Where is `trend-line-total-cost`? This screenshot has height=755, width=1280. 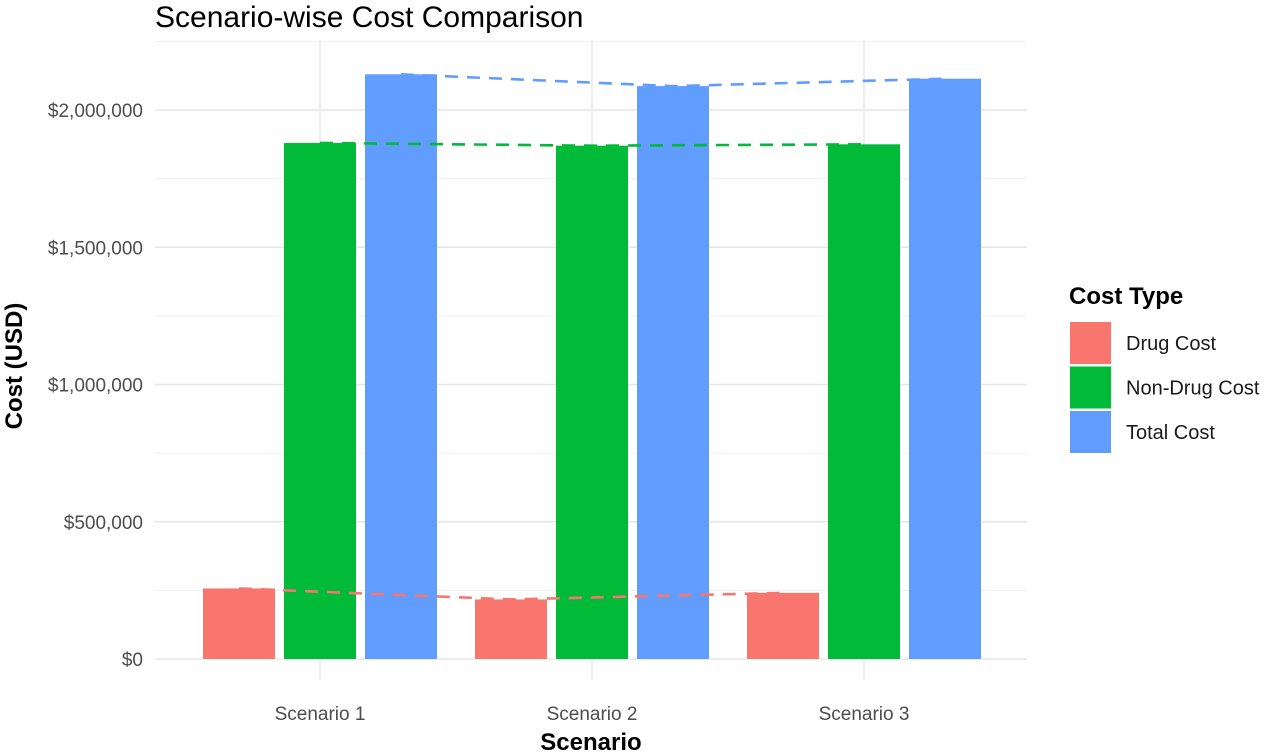
trend-line-total-cost is located at coordinates (673, 80).